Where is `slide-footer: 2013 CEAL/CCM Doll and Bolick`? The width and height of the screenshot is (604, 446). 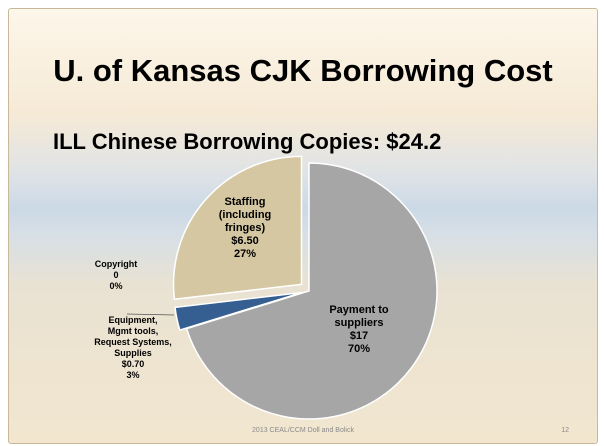 slide-footer: 2013 CEAL/CCM Doll and Bolick is located at coordinates (303, 430).